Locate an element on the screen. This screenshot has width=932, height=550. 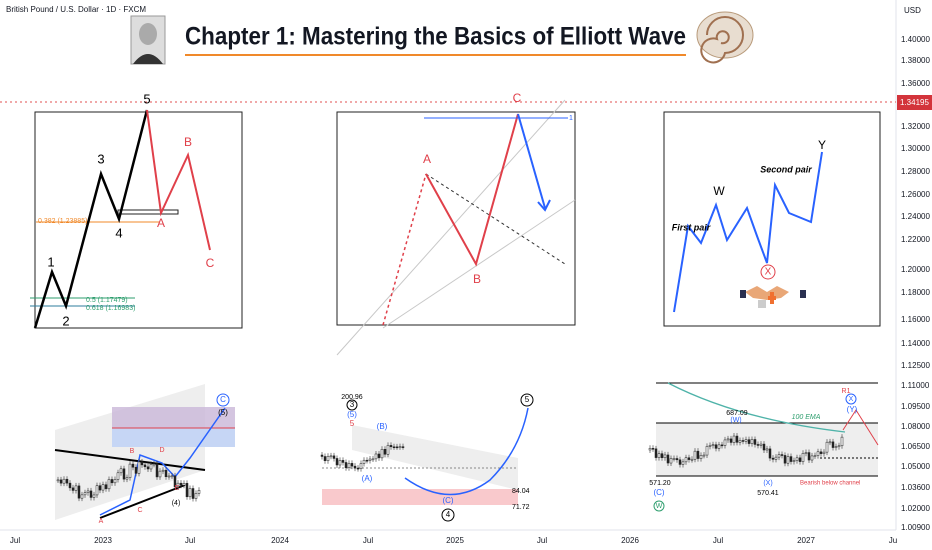
wave-label: 5 is located at coordinates (352, 423).